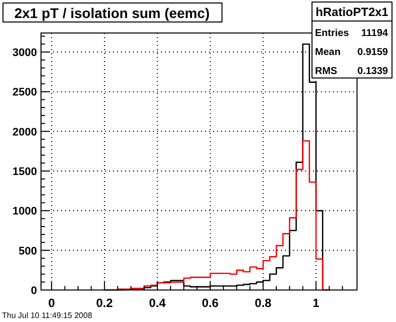 The image size is (396, 322). I want to click on y-tick-label: 1000, so click(24, 212).